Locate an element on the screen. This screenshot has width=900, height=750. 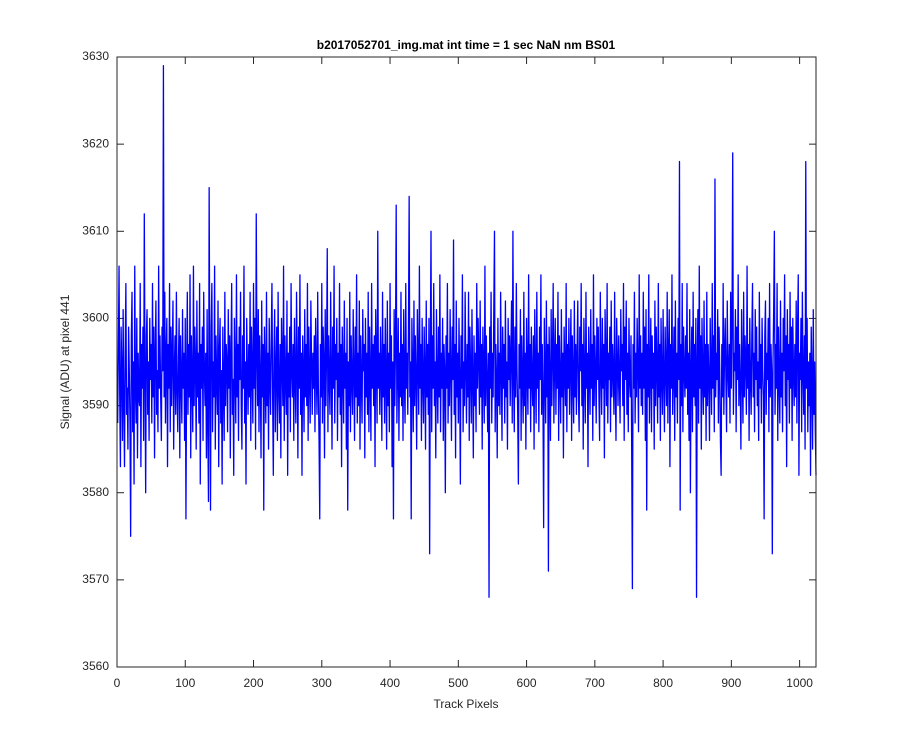
x-tick-label: 0 is located at coordinates (117, 683).